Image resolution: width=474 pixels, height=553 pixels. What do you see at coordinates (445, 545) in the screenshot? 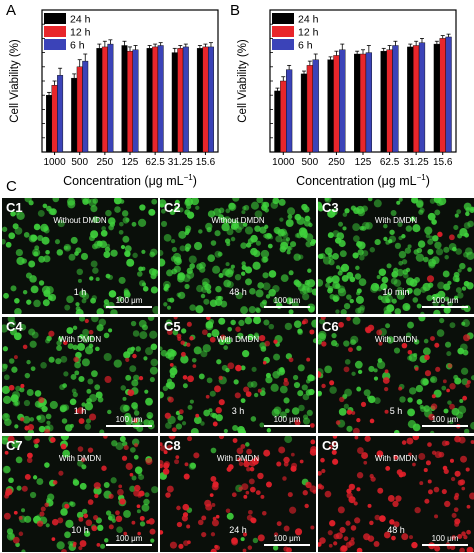
I see `scale-bar-line` at bounding box center [445, 545].